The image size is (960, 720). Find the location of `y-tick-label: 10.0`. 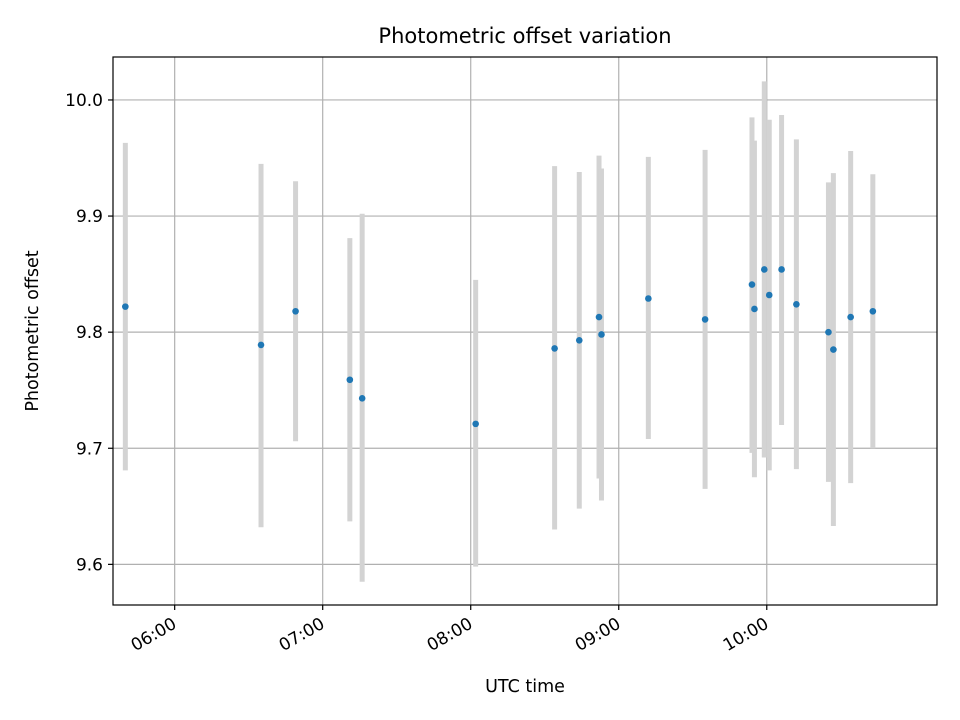

y-tick-label: 10.0 is located at coordinates (84, 101).